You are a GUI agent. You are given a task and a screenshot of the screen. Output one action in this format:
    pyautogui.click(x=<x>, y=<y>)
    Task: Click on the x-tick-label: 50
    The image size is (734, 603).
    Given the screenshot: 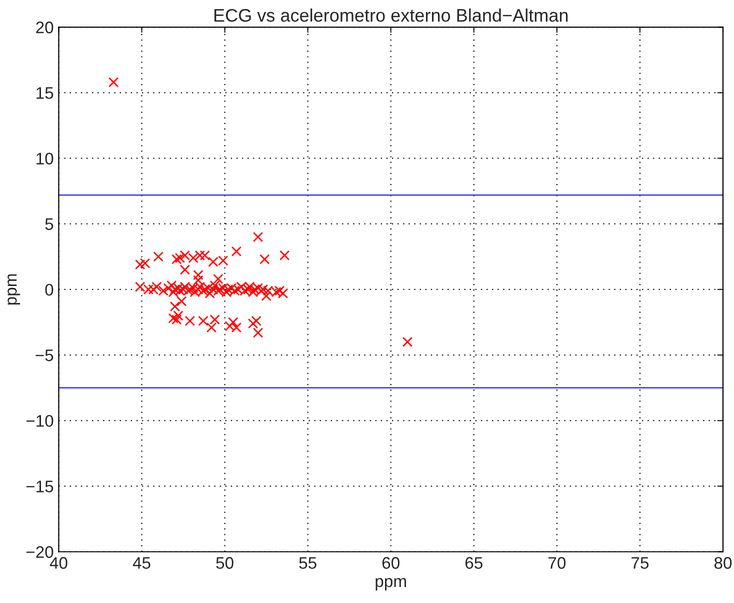 What is the action you would take?
    pyautogui.click(x=225, y=563)
    